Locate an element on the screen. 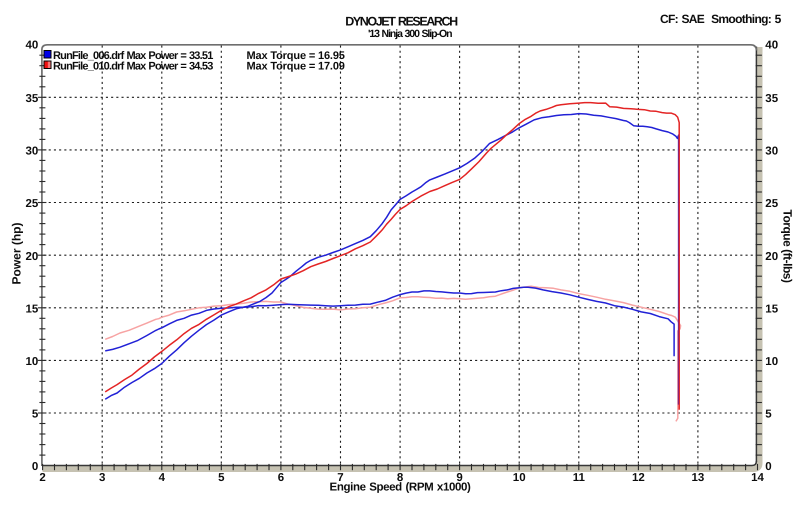  svg-text: 11 is located at coordinates (579, 478).